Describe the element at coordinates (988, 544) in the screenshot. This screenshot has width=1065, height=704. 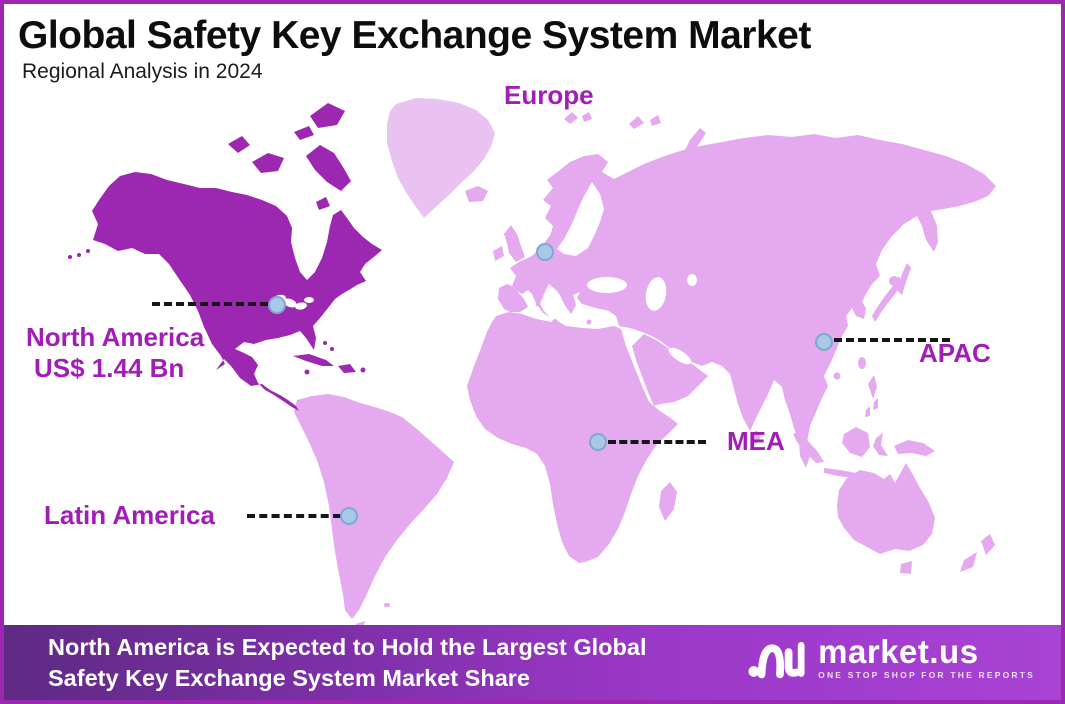
I see `new-zealand-north` at that location.